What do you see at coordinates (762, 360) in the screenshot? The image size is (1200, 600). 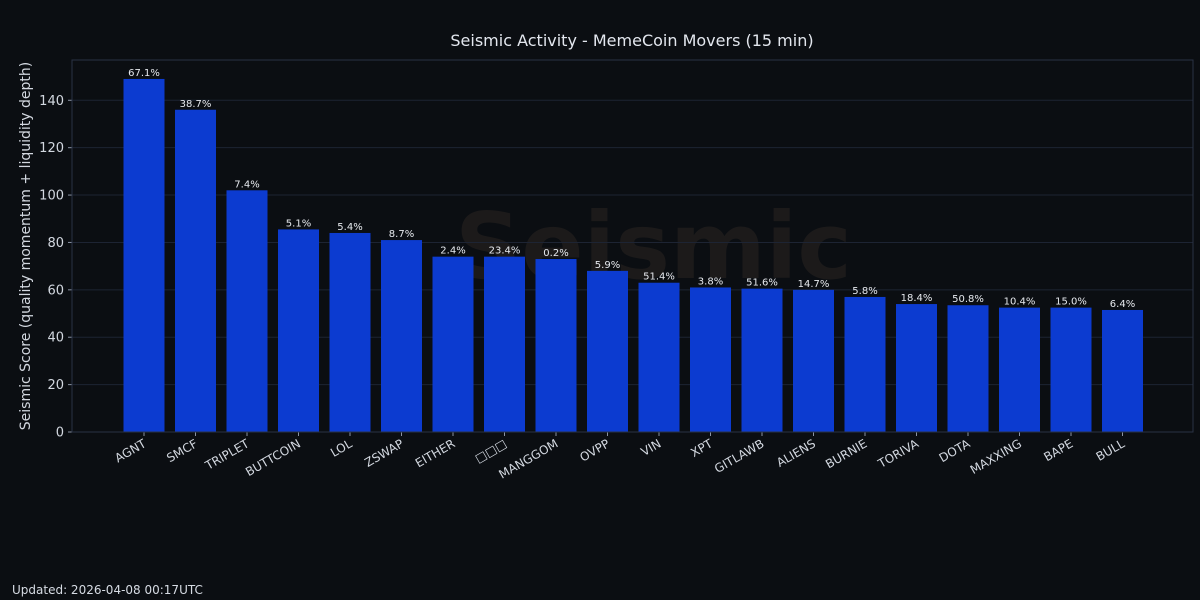 I see `bar-gitlawb` at bounding box center [762, 360].